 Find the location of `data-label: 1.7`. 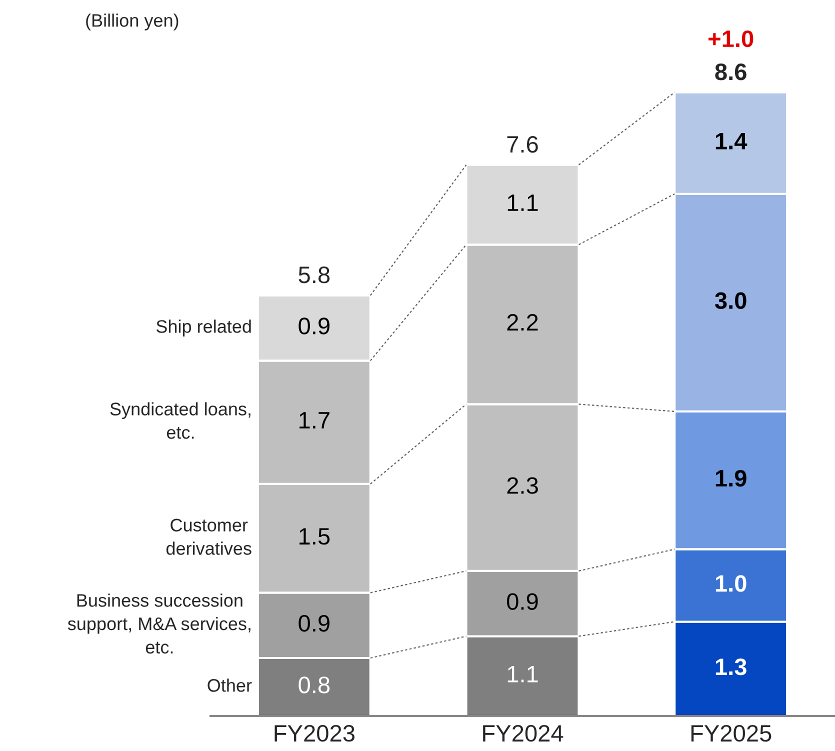

data-label: 1.7 is located at coordinates (315, 420).